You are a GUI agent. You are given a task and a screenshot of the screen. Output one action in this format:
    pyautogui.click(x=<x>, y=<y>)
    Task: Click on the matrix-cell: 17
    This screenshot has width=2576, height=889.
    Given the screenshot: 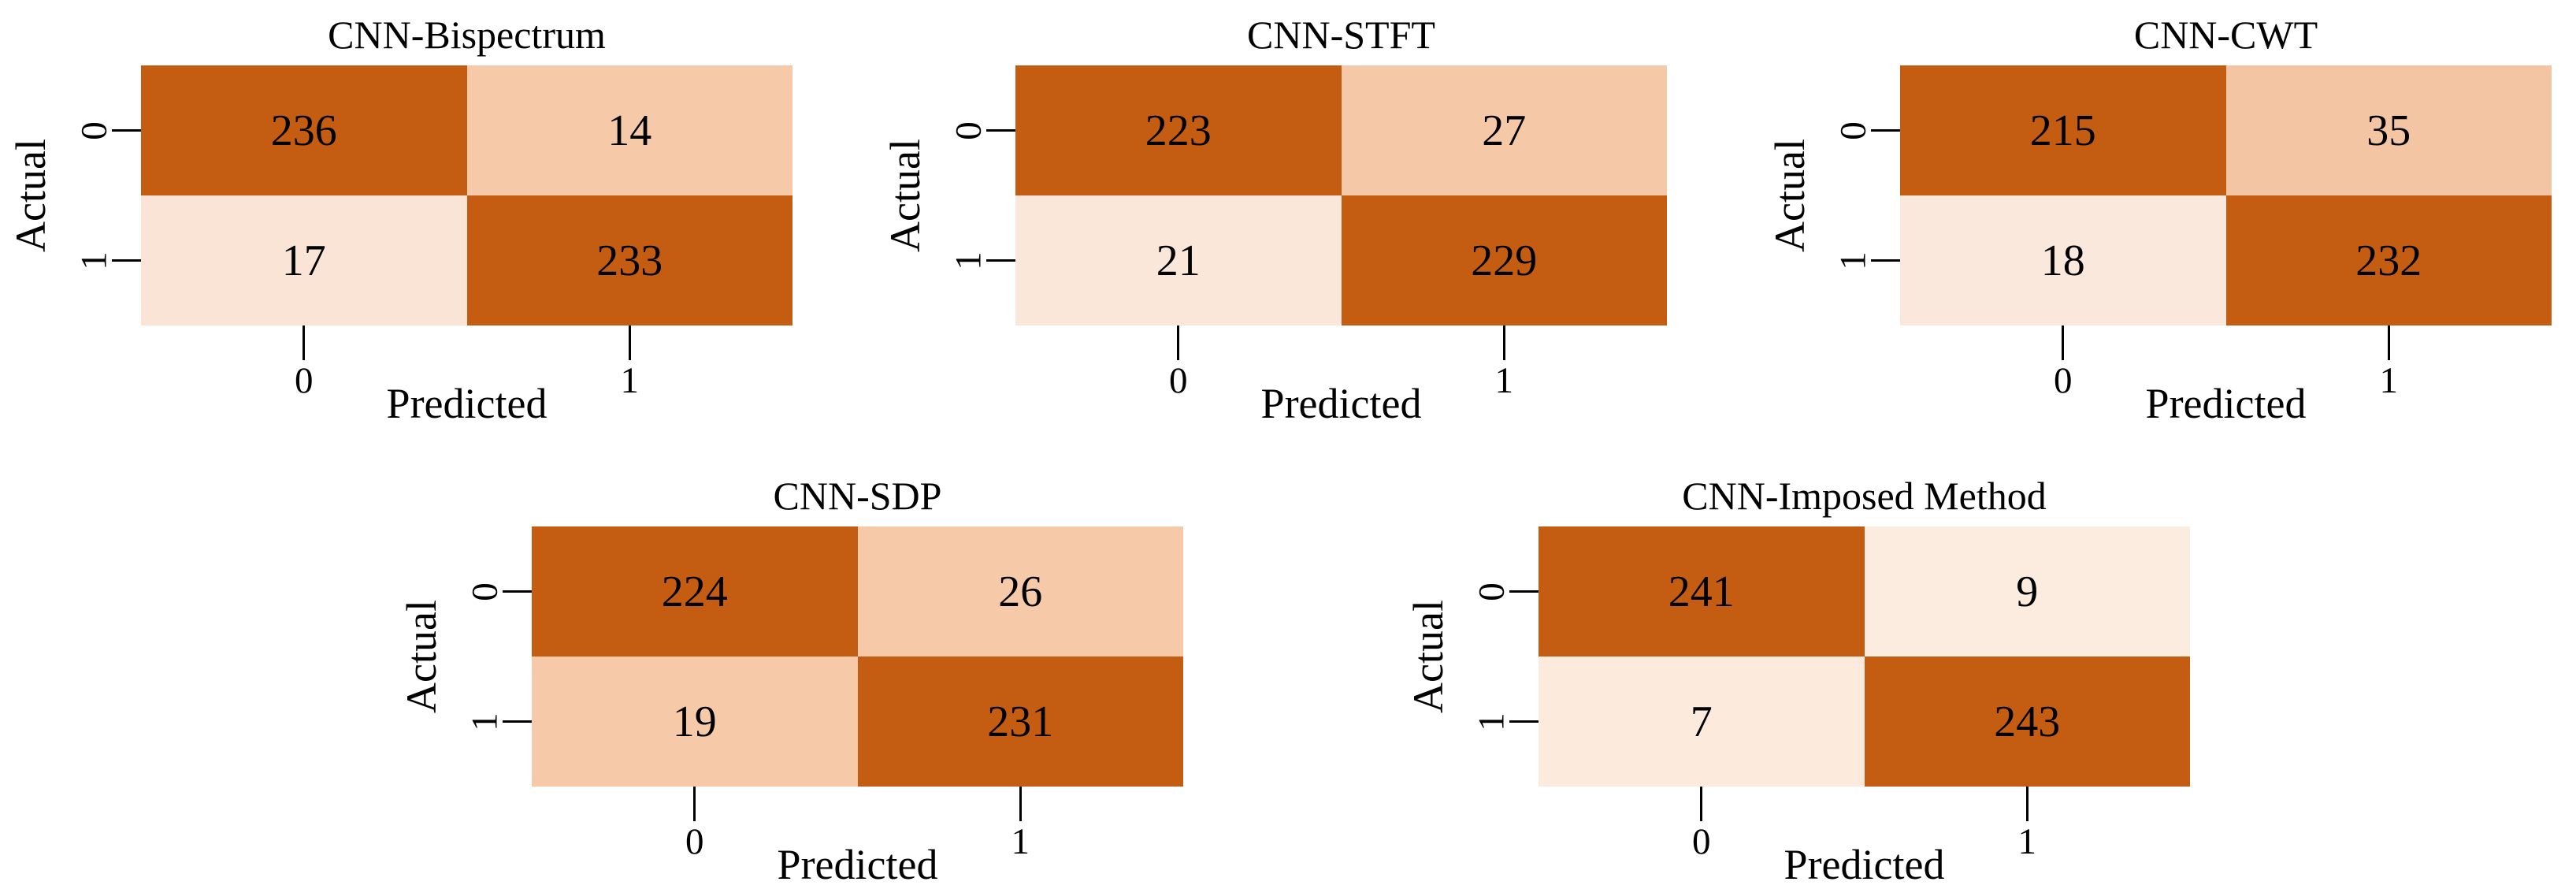 What is the action you would take?
    pyautogui.click(x=304, y=260)
    